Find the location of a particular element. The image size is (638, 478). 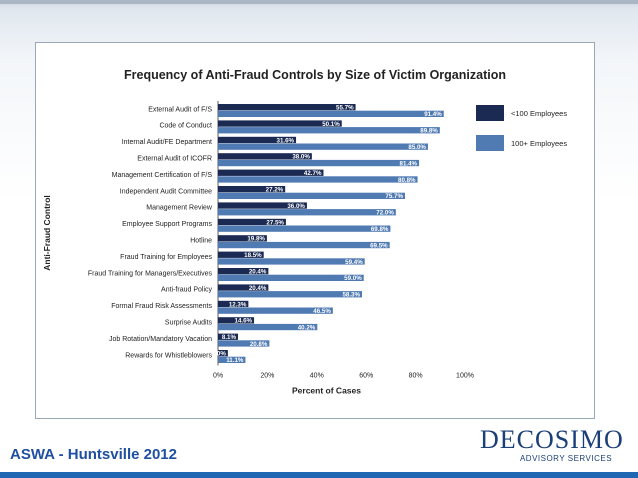

category-label: Fraud Training for Managers/Executives is located at coordinates (150, 273).